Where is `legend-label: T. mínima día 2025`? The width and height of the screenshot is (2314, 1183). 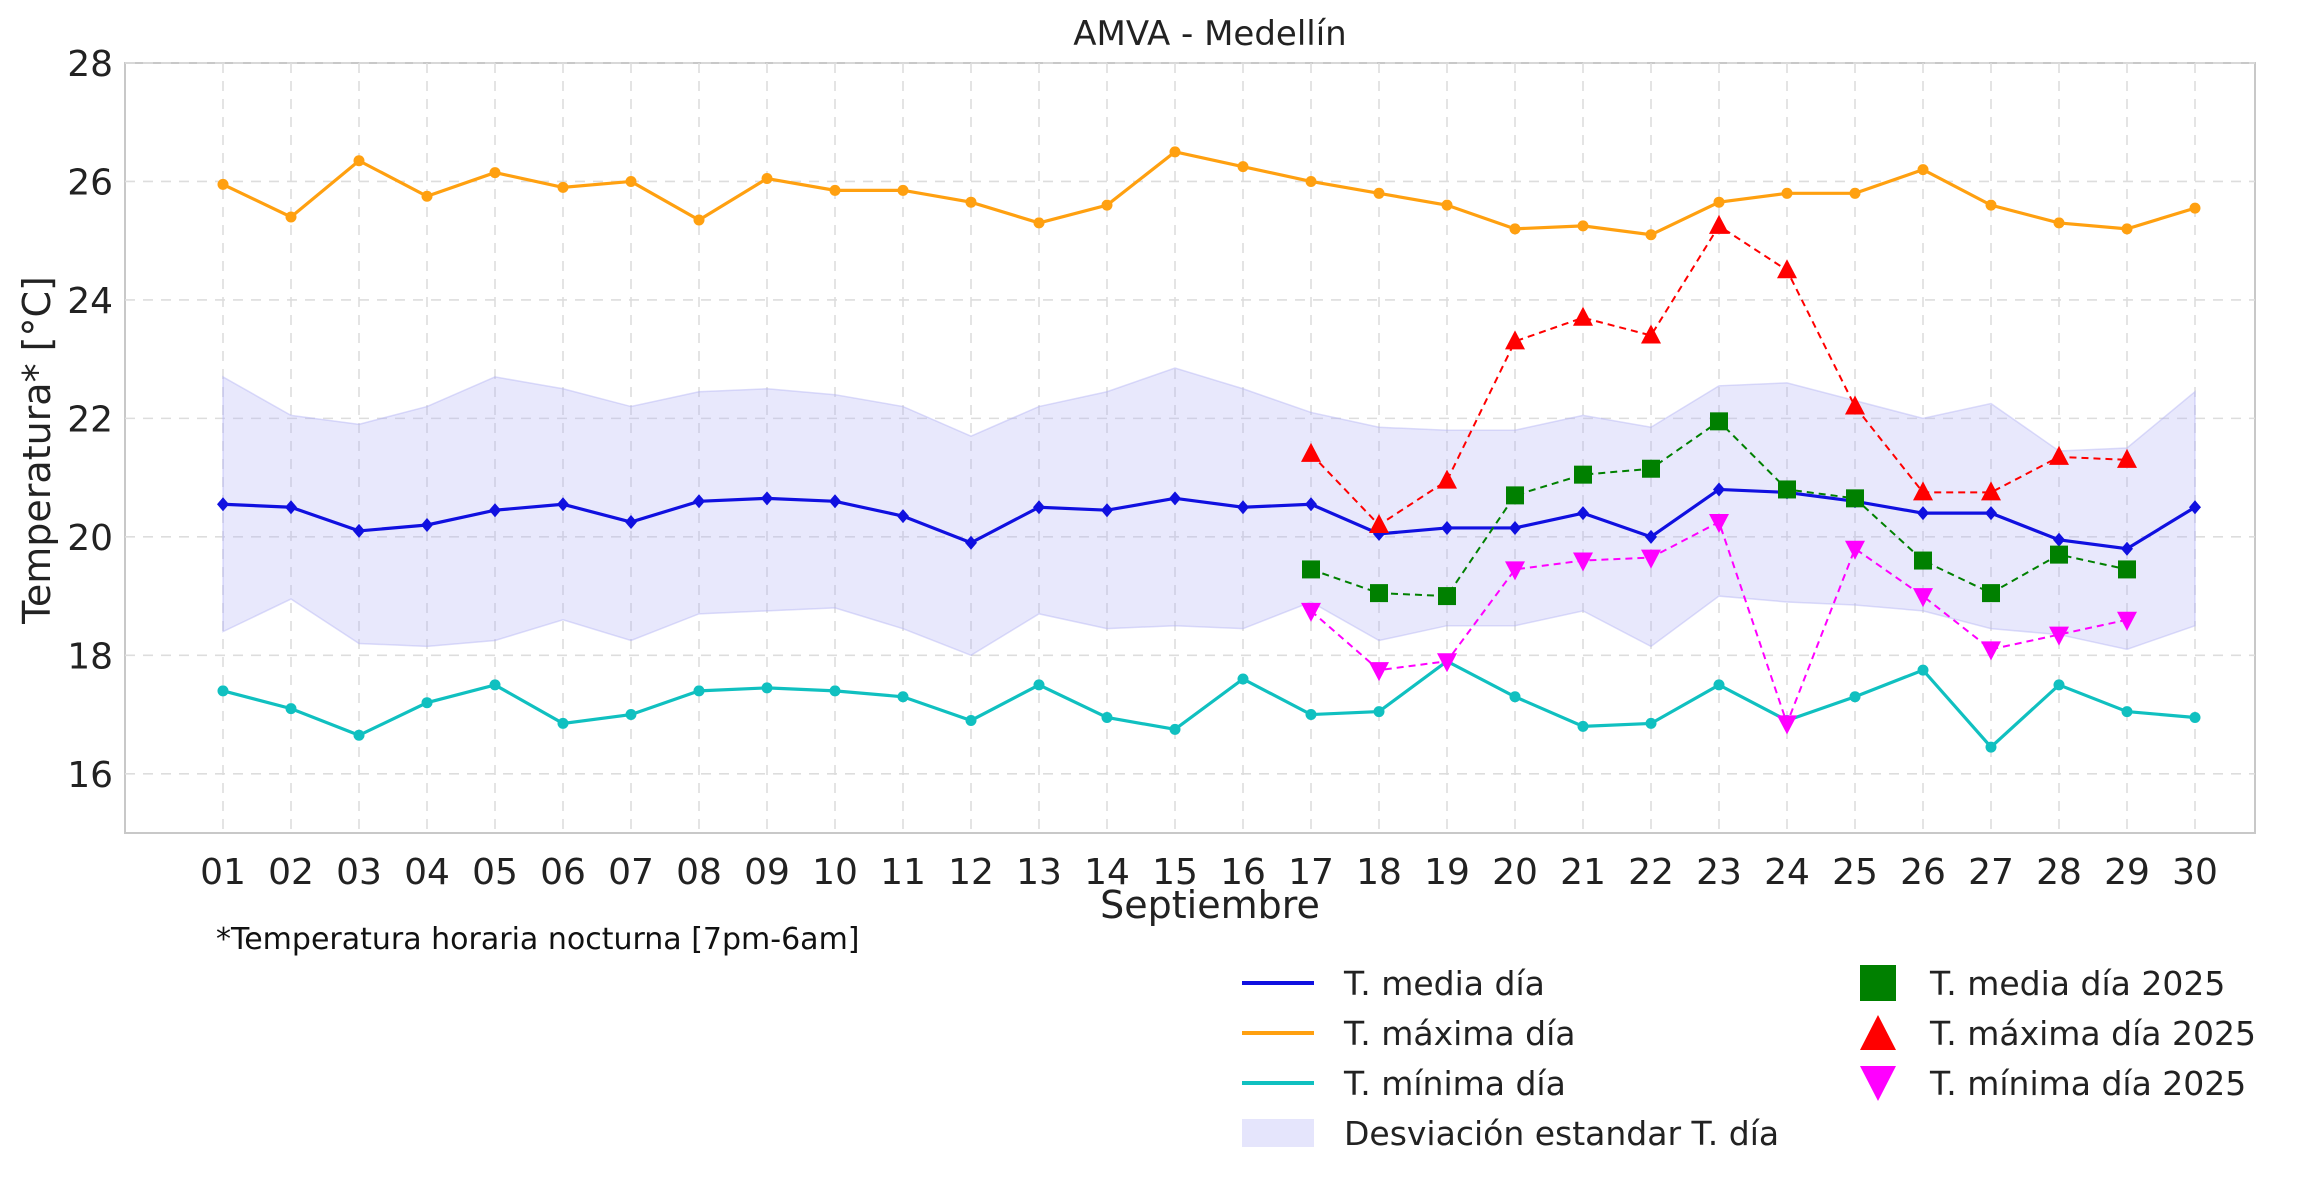
legend-label: T. mínima día 2025 is located at coordinates (2088, 1083).